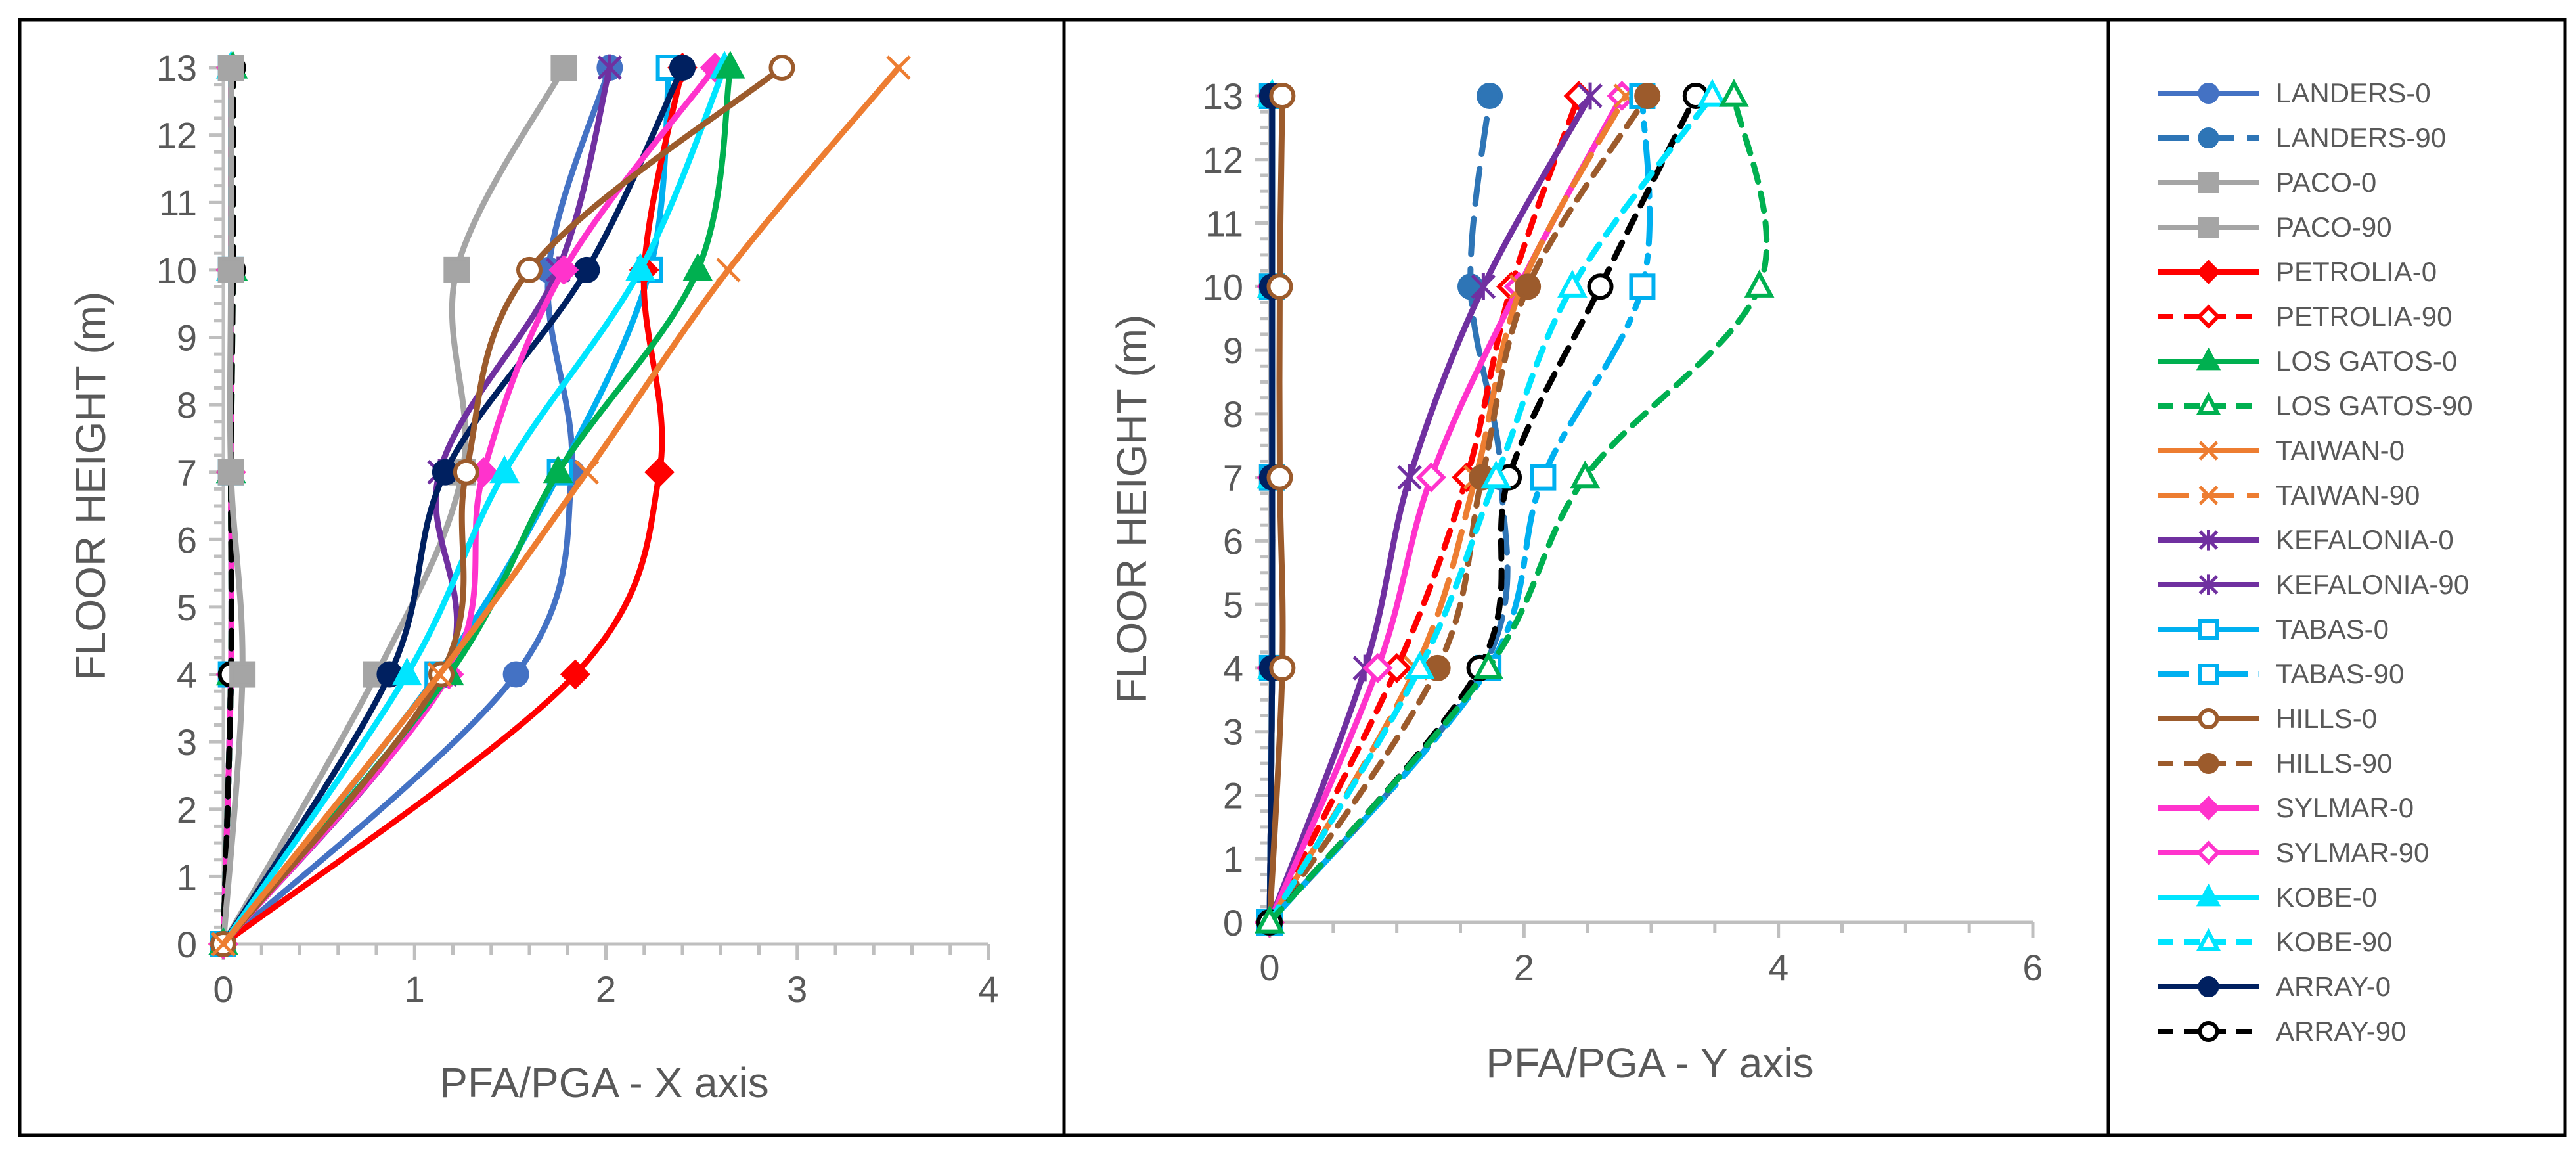 The width and height of the screenshot is (2576, 1153). What do you see at coordinates (2352, 852) in the screenshot?
I see `legend-label: SYLMAR-90` at bounding box center [2352, 852].